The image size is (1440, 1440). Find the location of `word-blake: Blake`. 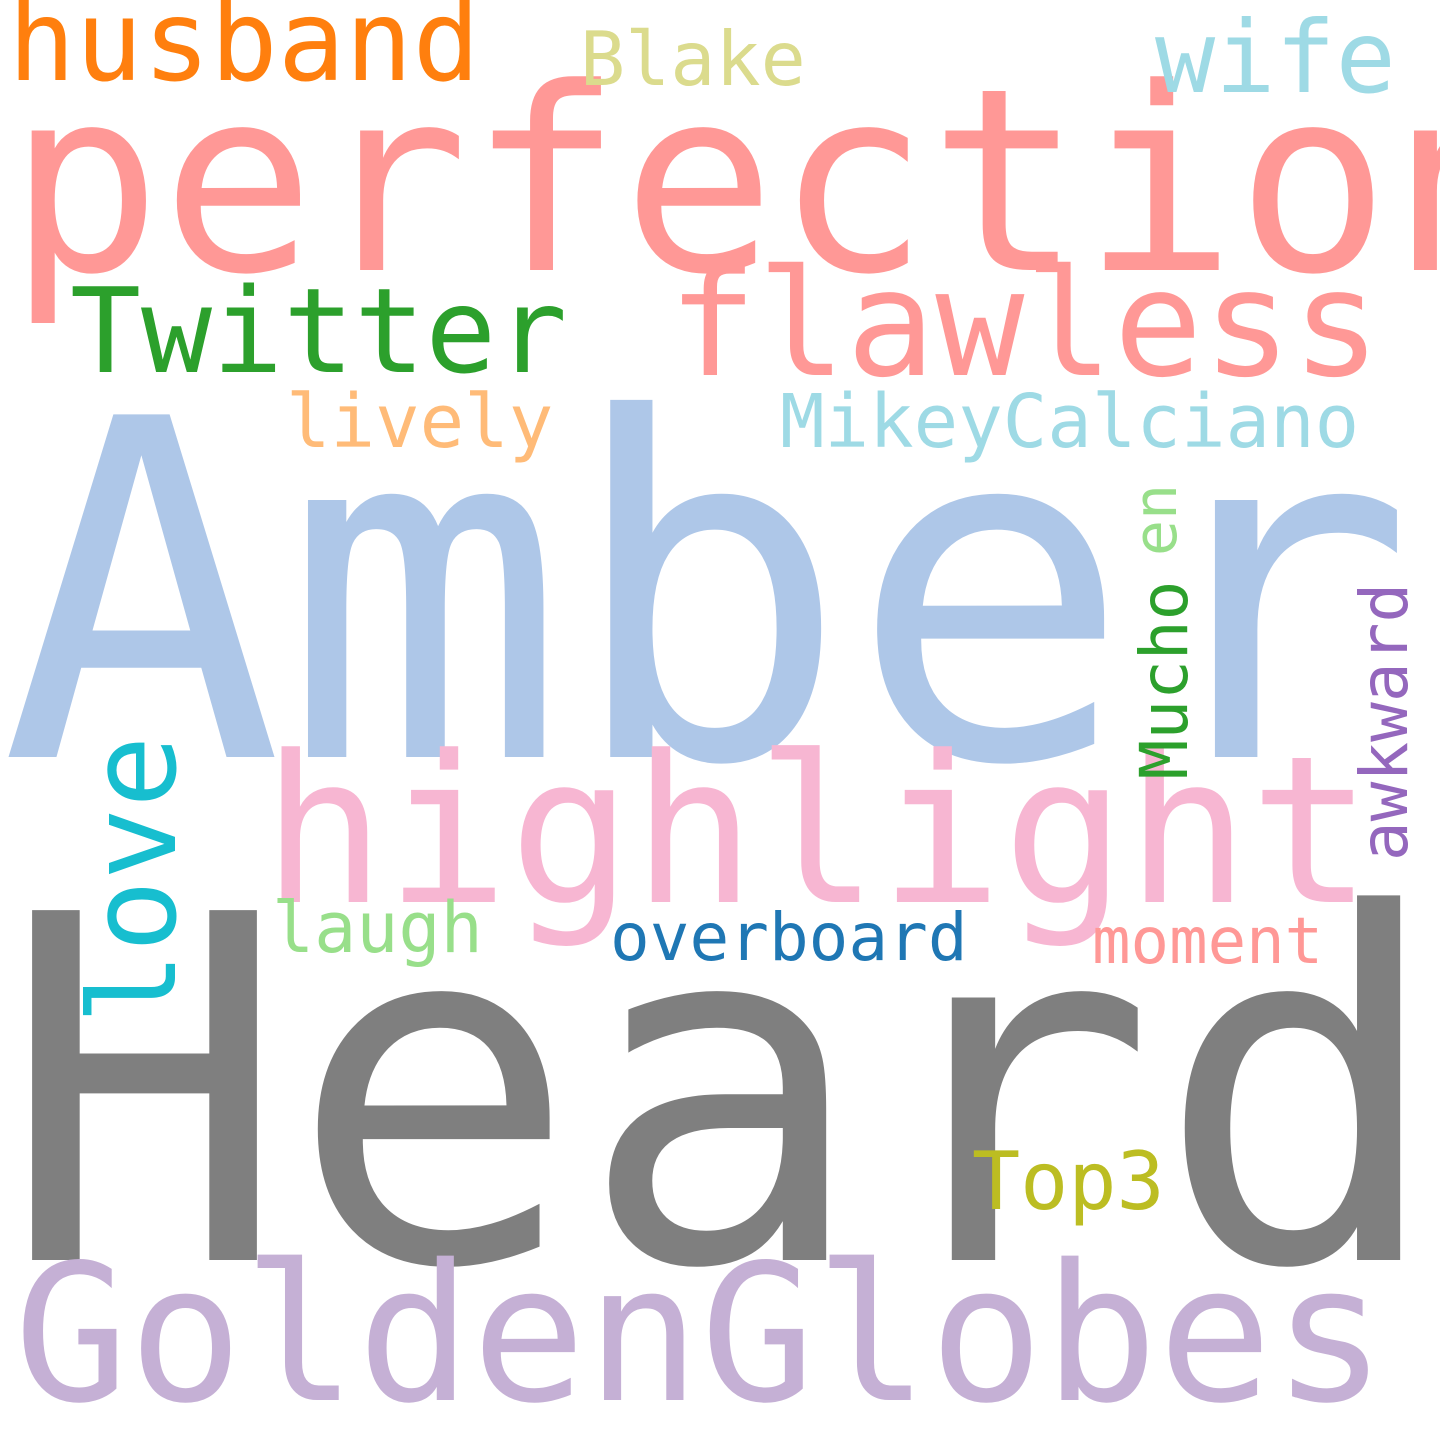

word-blake: Blake is located at coordinates (693, 59).